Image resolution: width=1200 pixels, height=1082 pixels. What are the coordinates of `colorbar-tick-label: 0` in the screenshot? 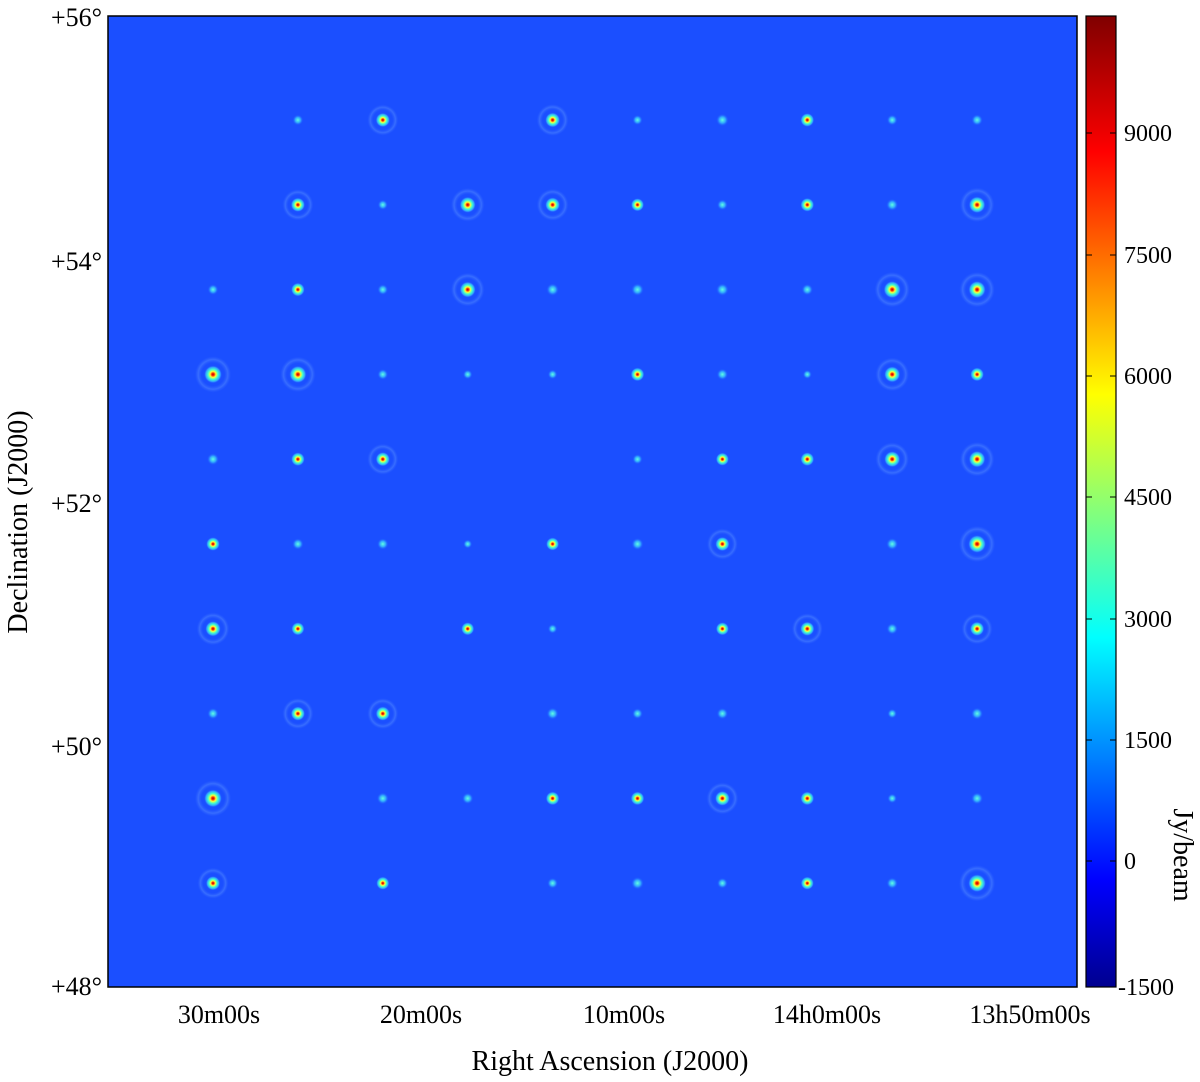 It's located at (1130, 862).